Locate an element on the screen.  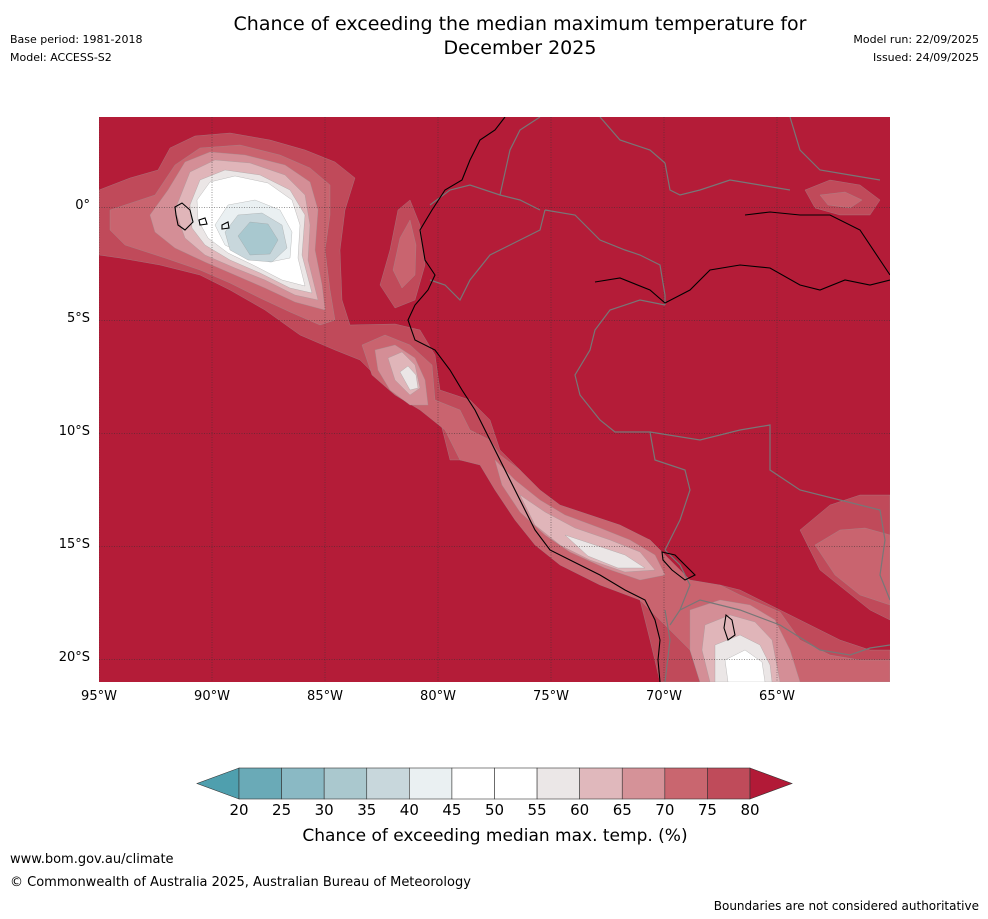
lon-label: 65°W is located at coordinates (777, 696).